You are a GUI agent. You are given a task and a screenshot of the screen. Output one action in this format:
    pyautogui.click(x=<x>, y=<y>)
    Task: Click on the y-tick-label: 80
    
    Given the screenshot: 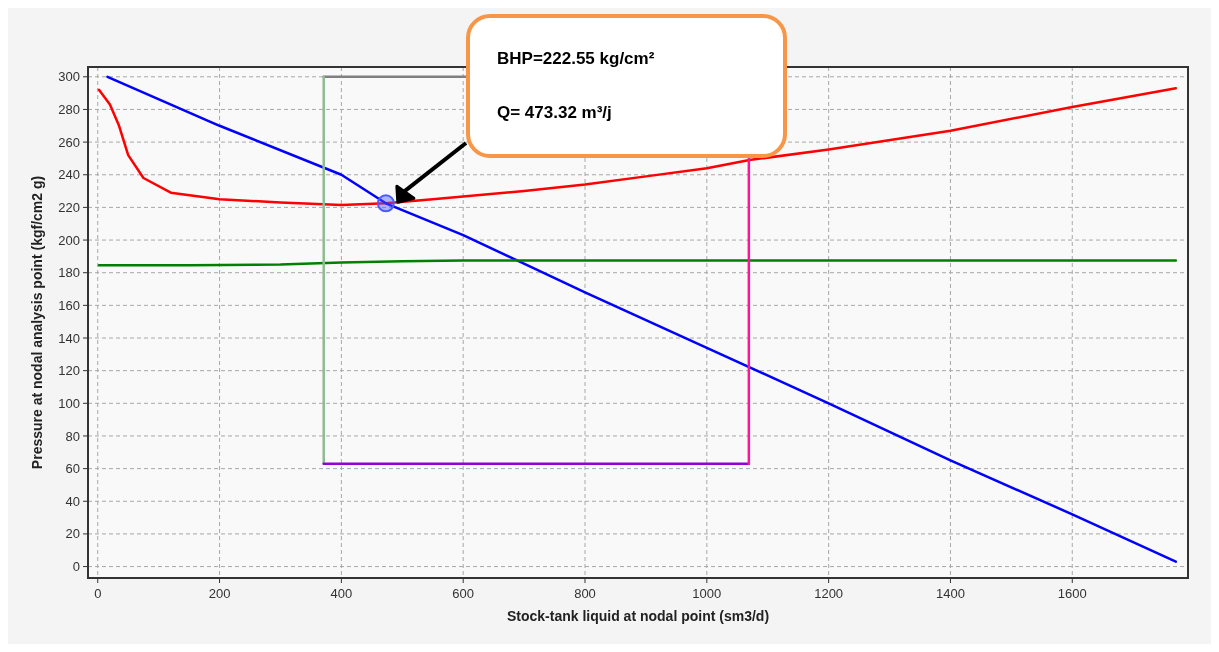 What is the action you would take?
    pyautogui.click(x=72, y=436)
    